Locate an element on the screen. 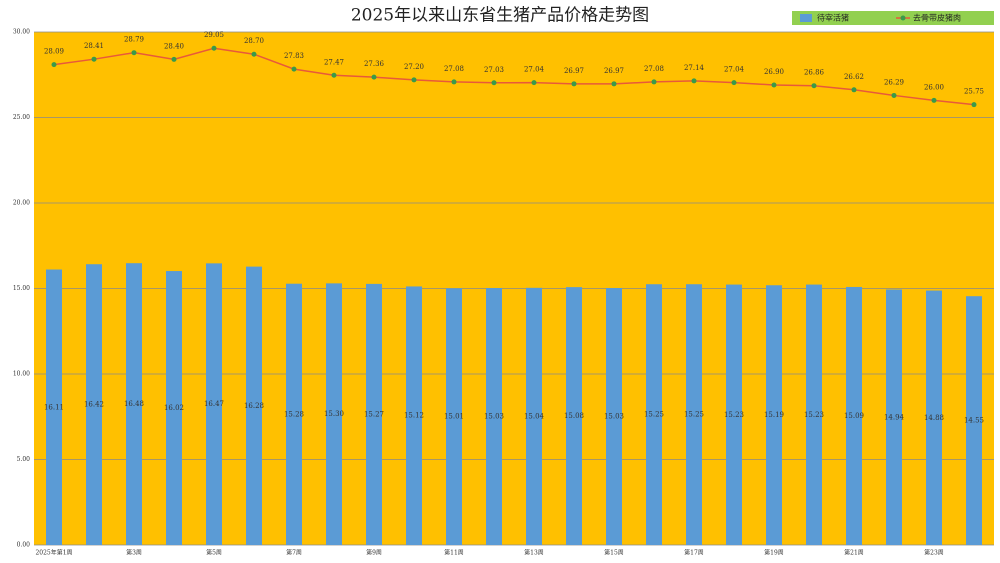  legend-label: 去骨带皮猪肉 is located at coordinates (937, 18).